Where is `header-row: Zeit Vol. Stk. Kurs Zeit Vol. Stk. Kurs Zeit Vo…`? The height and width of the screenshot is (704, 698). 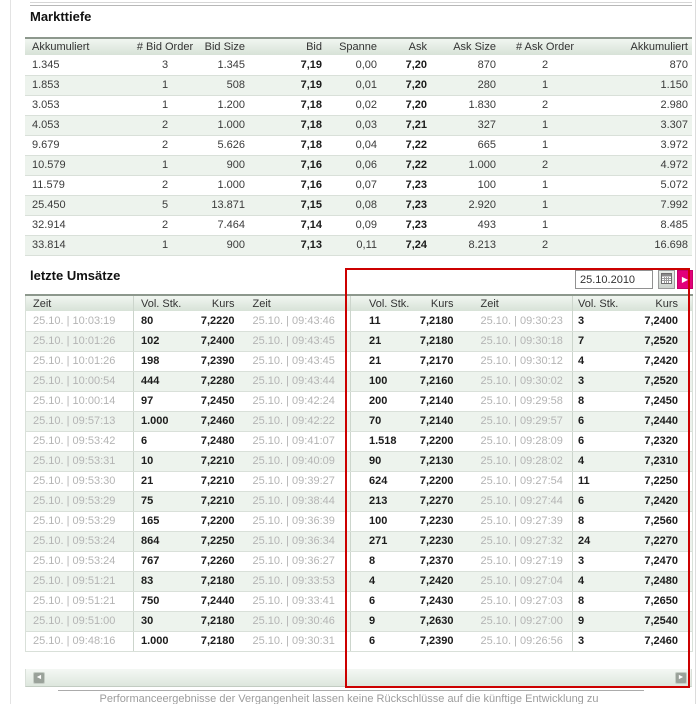 header-row: Zeit Vol. Stk. Kurs Zeit Vol. Stk. Kurs Zeit Vo… is located at coordinates (359, 302).